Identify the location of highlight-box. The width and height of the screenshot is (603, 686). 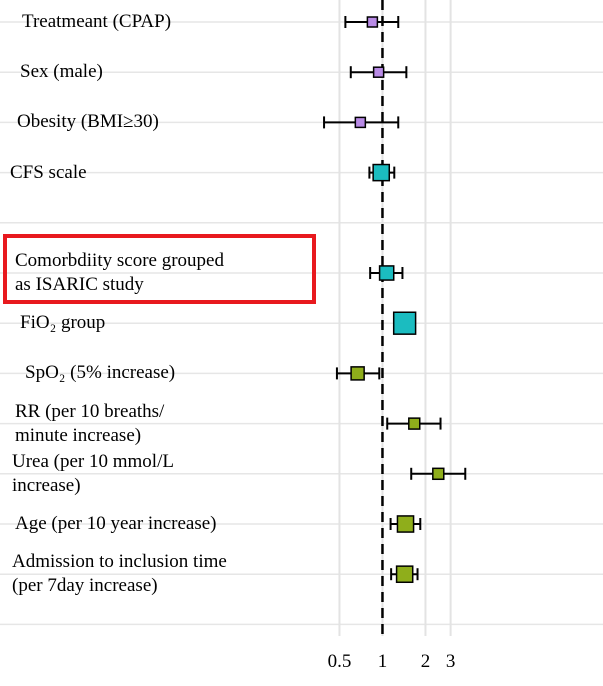
(159, 269).